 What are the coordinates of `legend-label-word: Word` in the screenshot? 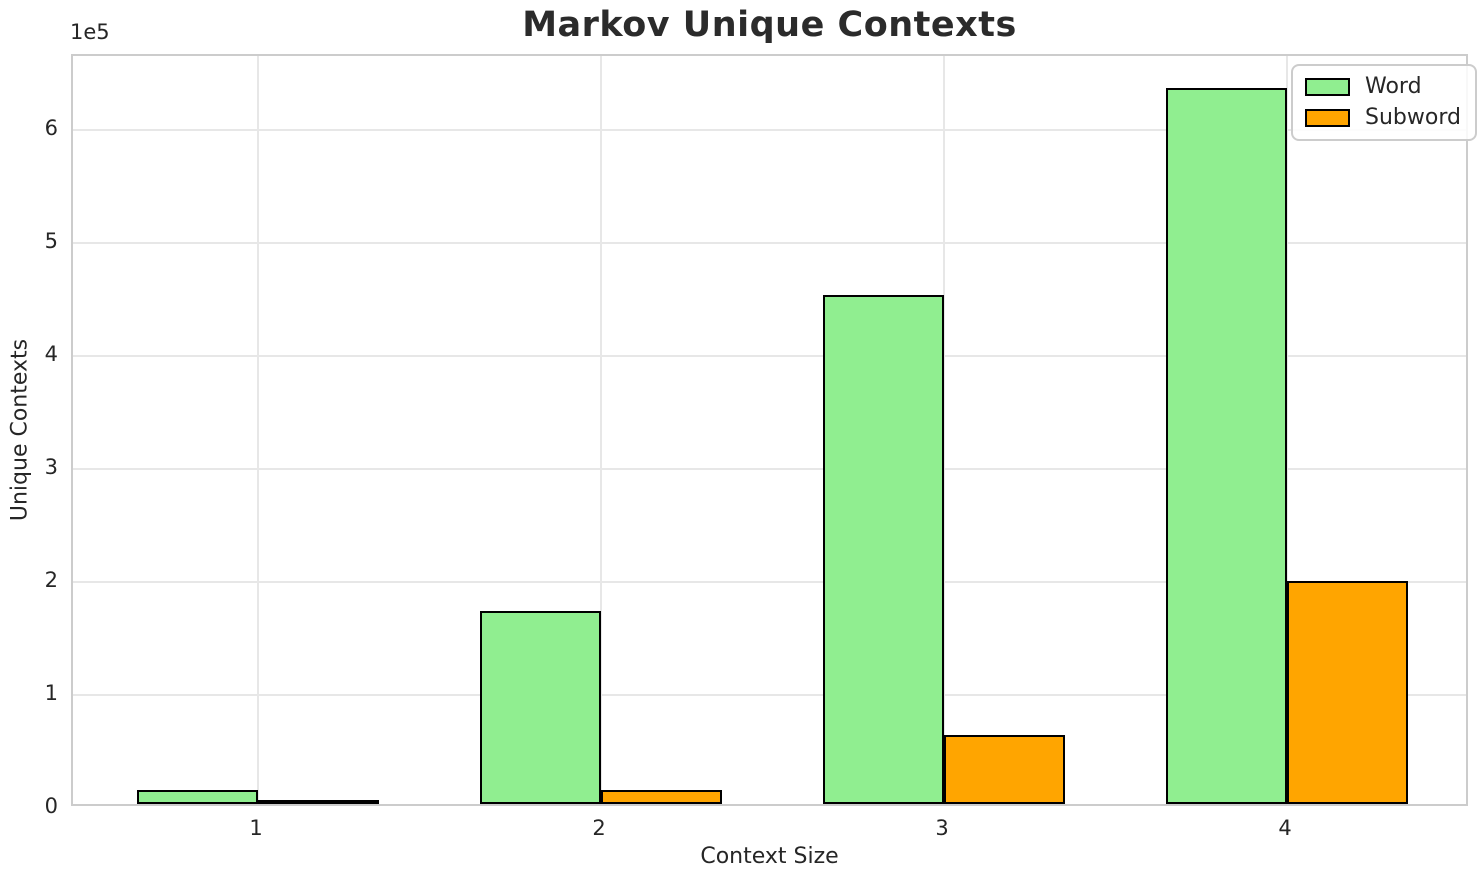 It's located at (1393, 86).